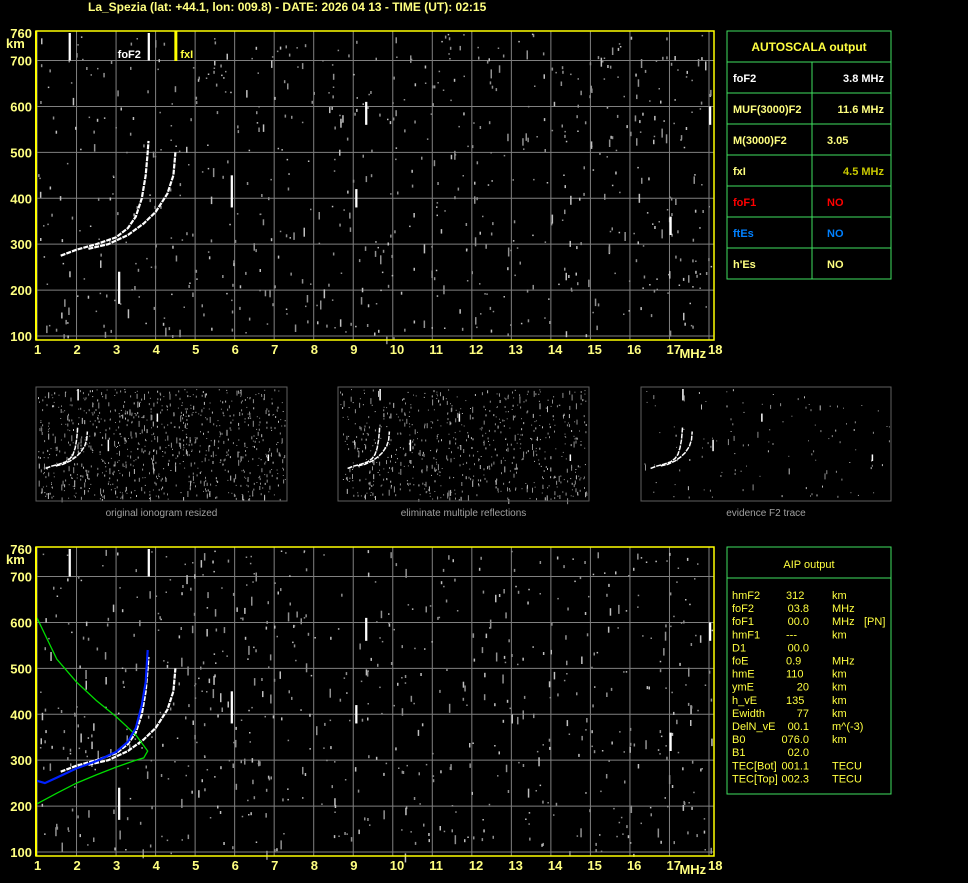 The height and width of the screenshot is (883, 968). Describe the element at coordinates (670, 741) in the screenshot. I see `echo-streak` at that location.